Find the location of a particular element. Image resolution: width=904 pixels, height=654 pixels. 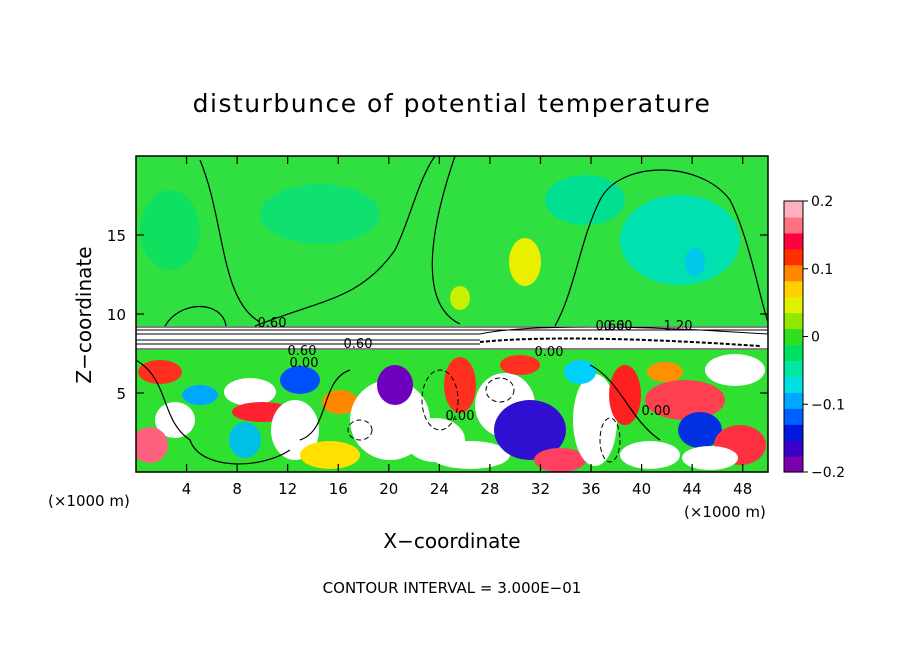

contour-interval-note: CONTOUR INTERVAL = 3.000E−01 is located at coordinates (452, 588).